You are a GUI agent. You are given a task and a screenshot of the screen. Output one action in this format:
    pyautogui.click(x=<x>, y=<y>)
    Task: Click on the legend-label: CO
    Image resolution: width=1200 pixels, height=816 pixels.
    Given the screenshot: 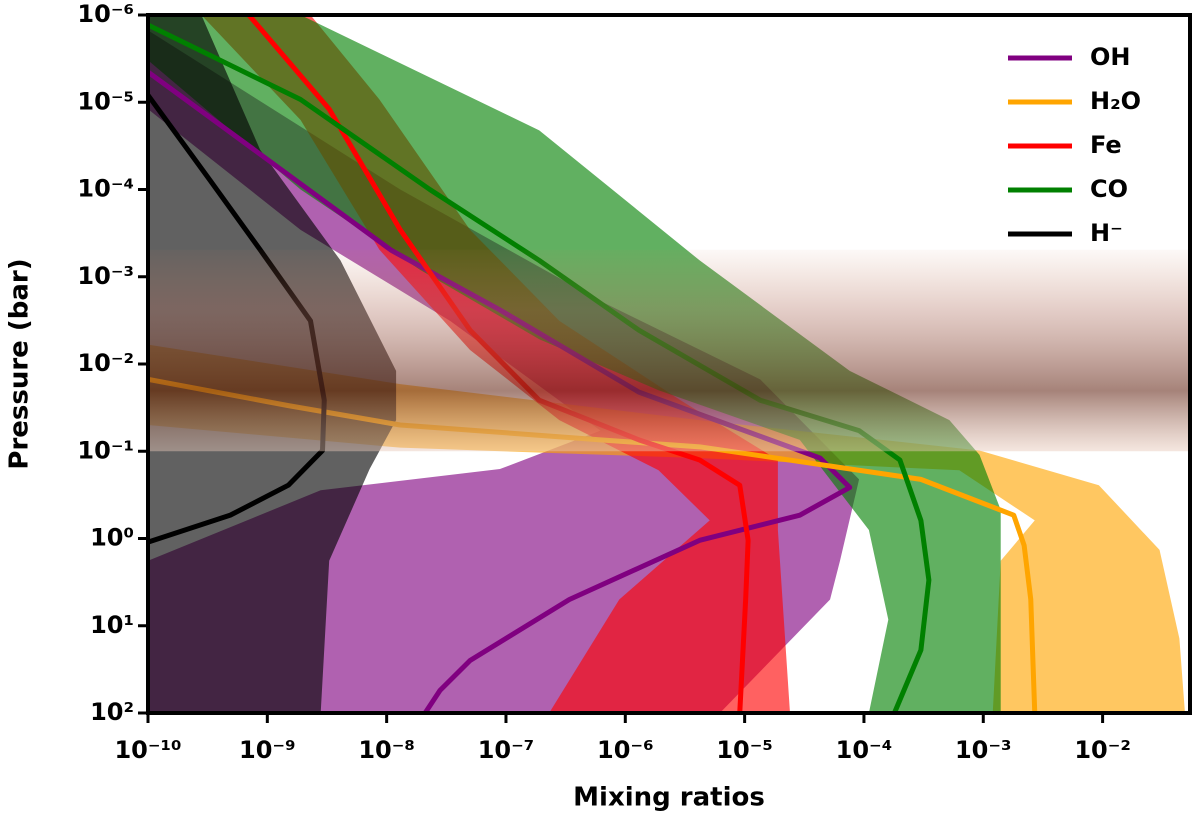 What is the action you would take?
    pyautogui.click(x=1109, y=189)
    